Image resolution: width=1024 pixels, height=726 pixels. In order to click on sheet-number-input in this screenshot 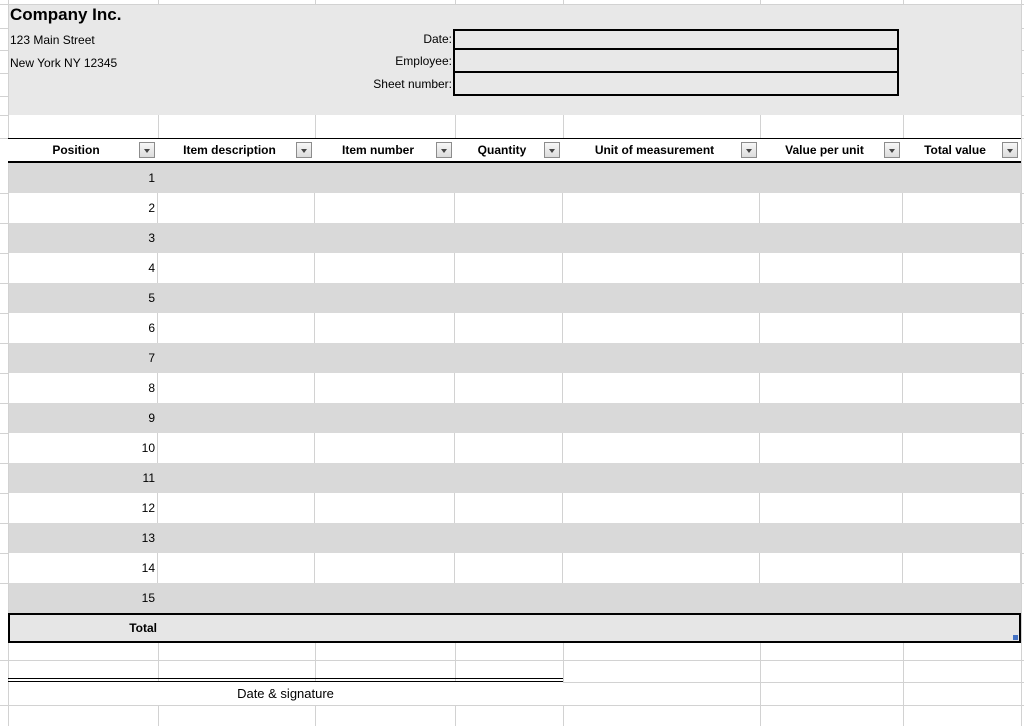, I will do `click(676, 82)`.